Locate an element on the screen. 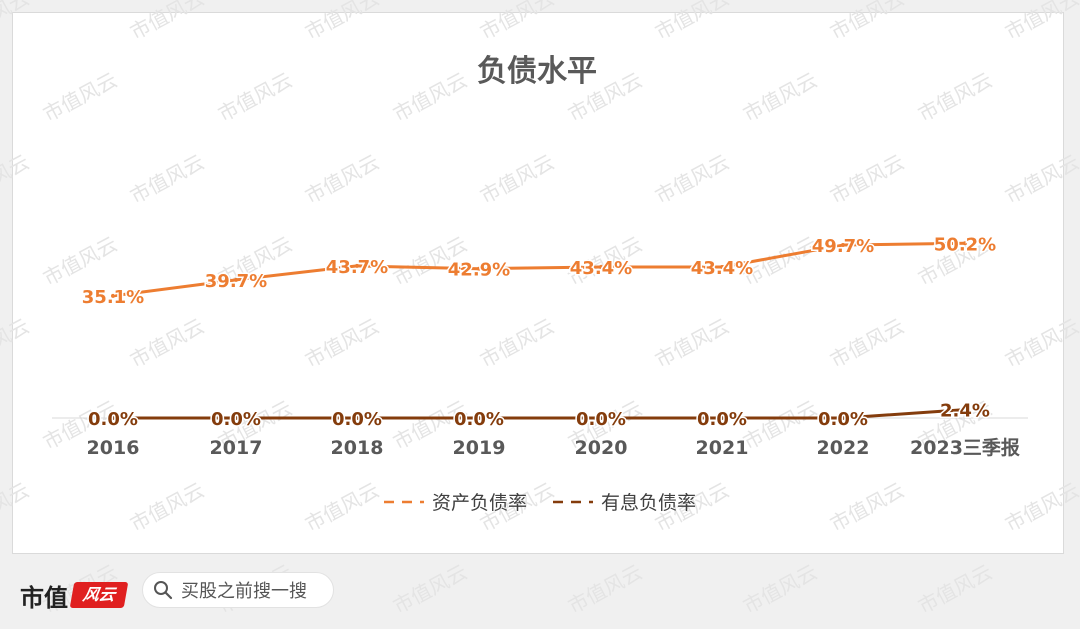  chart-legend: 资产负债率 有息负债率 is located at coordinates (540, 501).